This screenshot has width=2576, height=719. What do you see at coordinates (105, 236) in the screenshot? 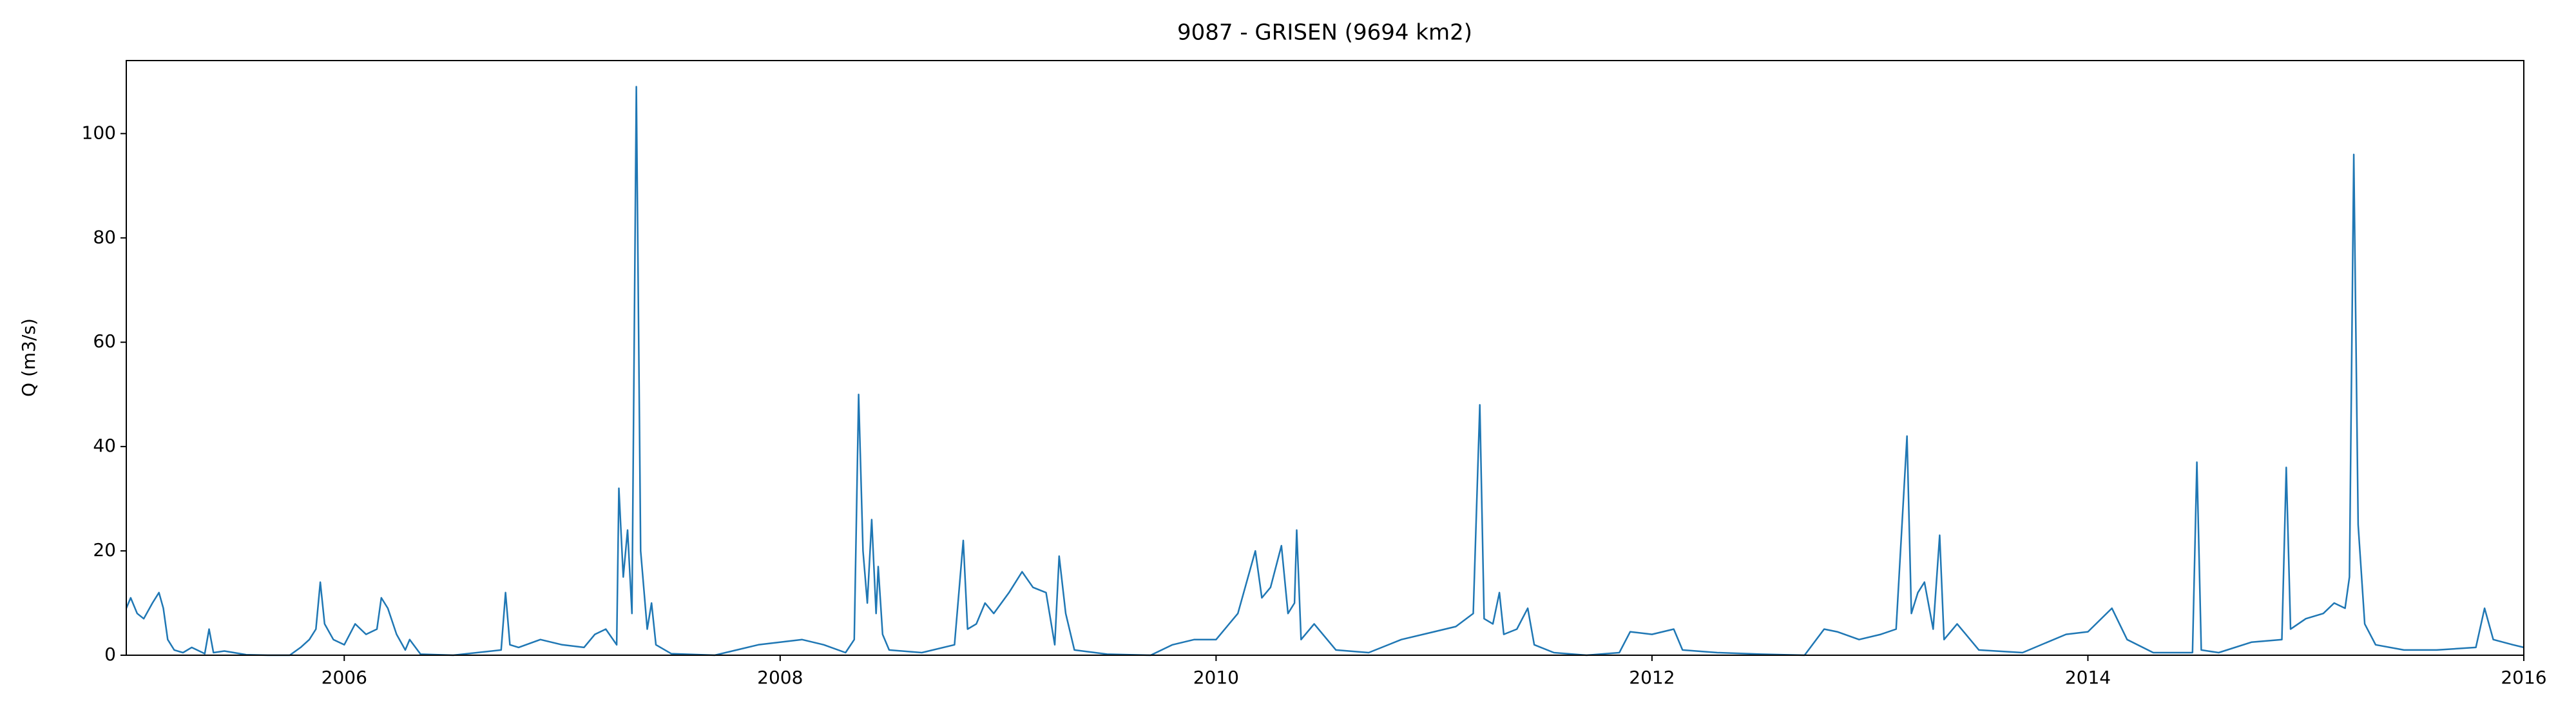
I see `y-tick-label: 80` at bounding box center [105, 236].